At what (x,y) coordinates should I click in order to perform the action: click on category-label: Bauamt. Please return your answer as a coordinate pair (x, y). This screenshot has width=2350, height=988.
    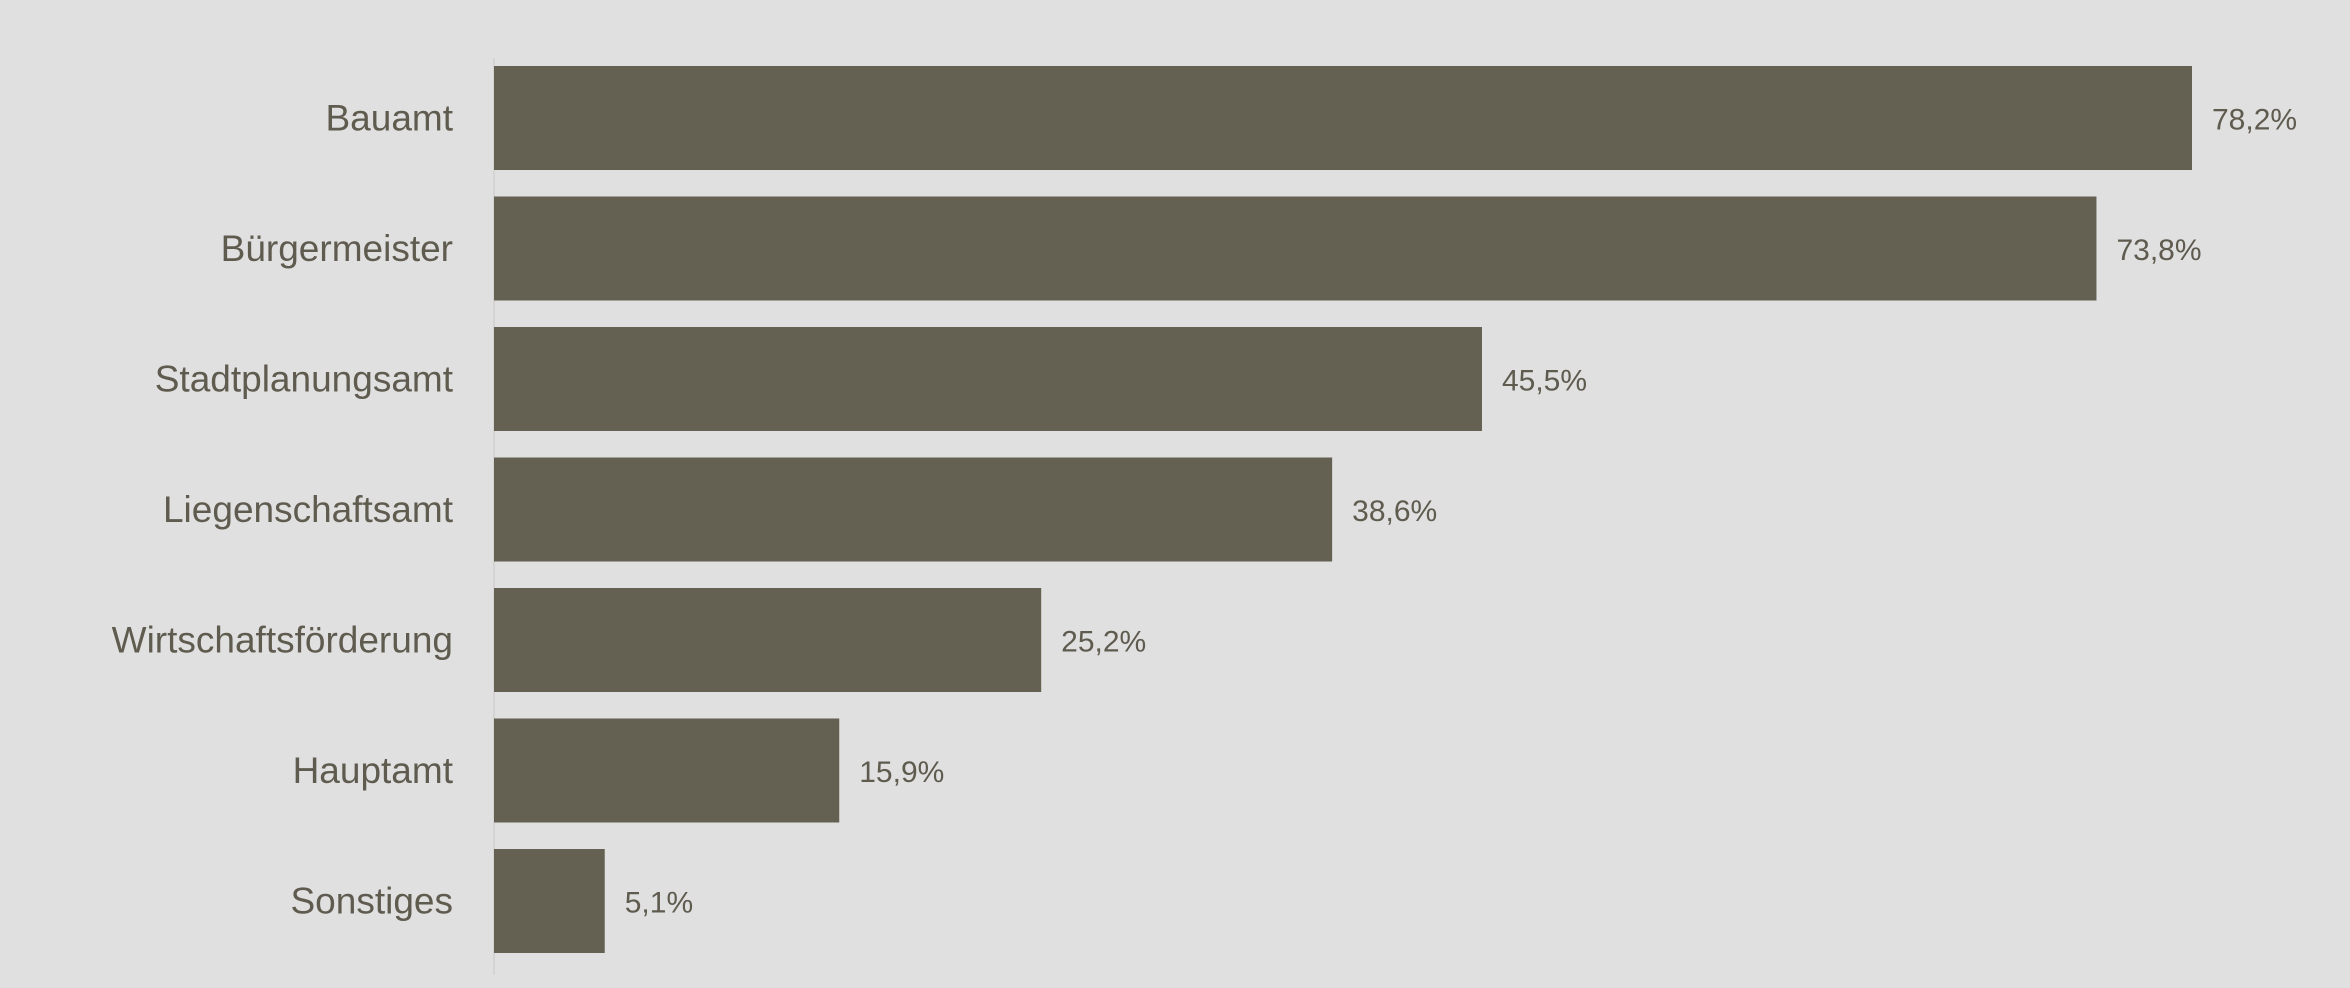
    Looking at the image, I should click on (389, 118).